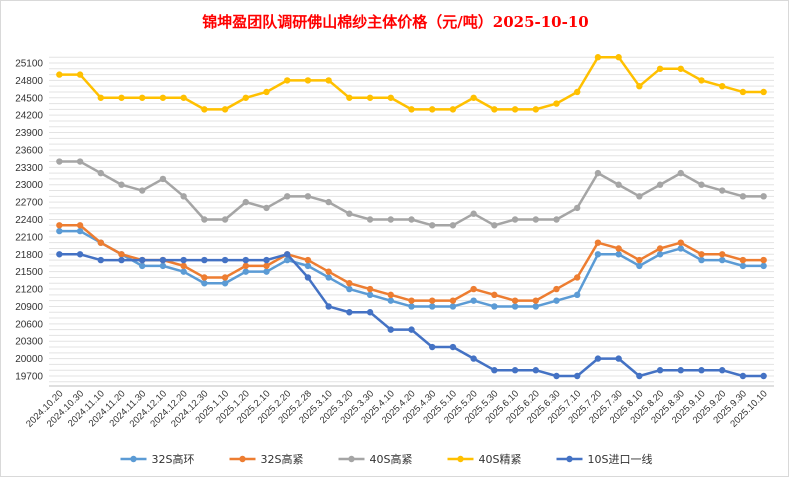 The height and width of the screenshot is (478, 789). Describe the element at coordinates (411, 193) in the screenshot. I see `series-line` at that location.